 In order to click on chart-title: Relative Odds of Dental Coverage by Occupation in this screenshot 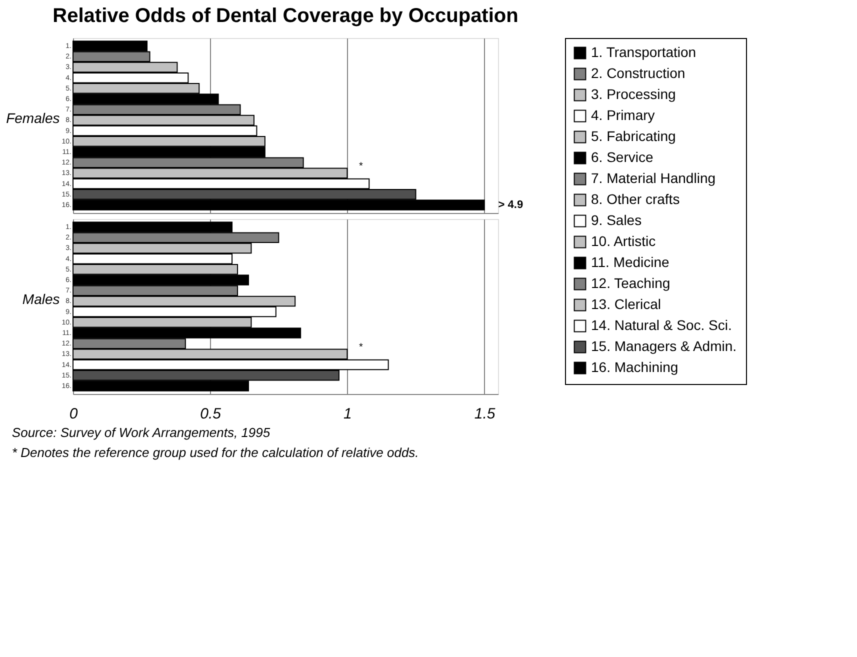, I will do `click(285, 16)`.